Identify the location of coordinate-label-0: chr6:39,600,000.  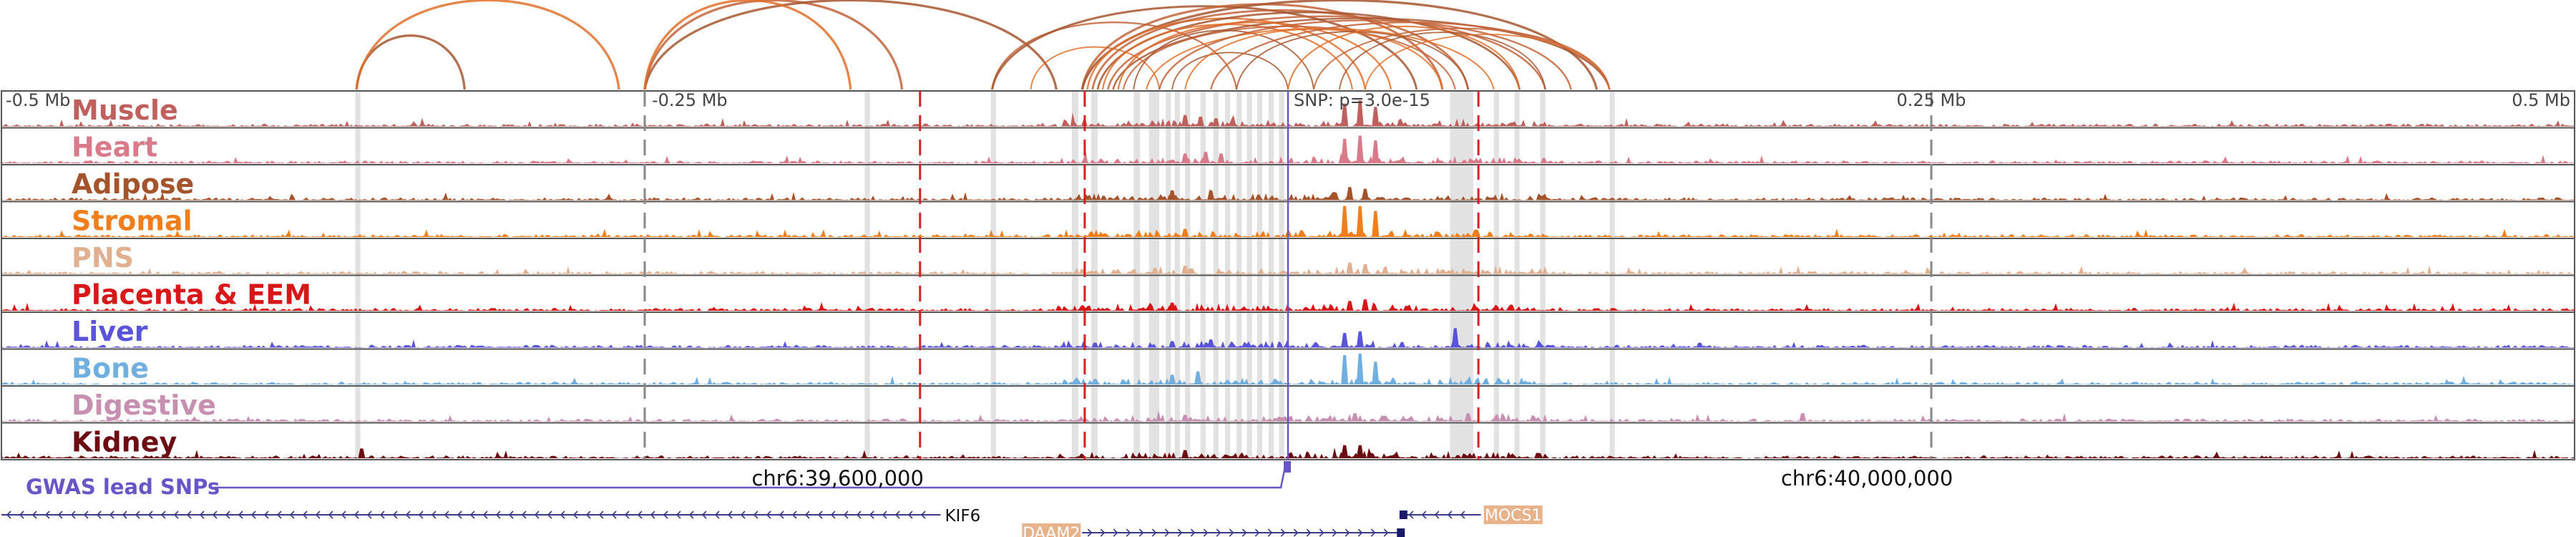
(837, 478).